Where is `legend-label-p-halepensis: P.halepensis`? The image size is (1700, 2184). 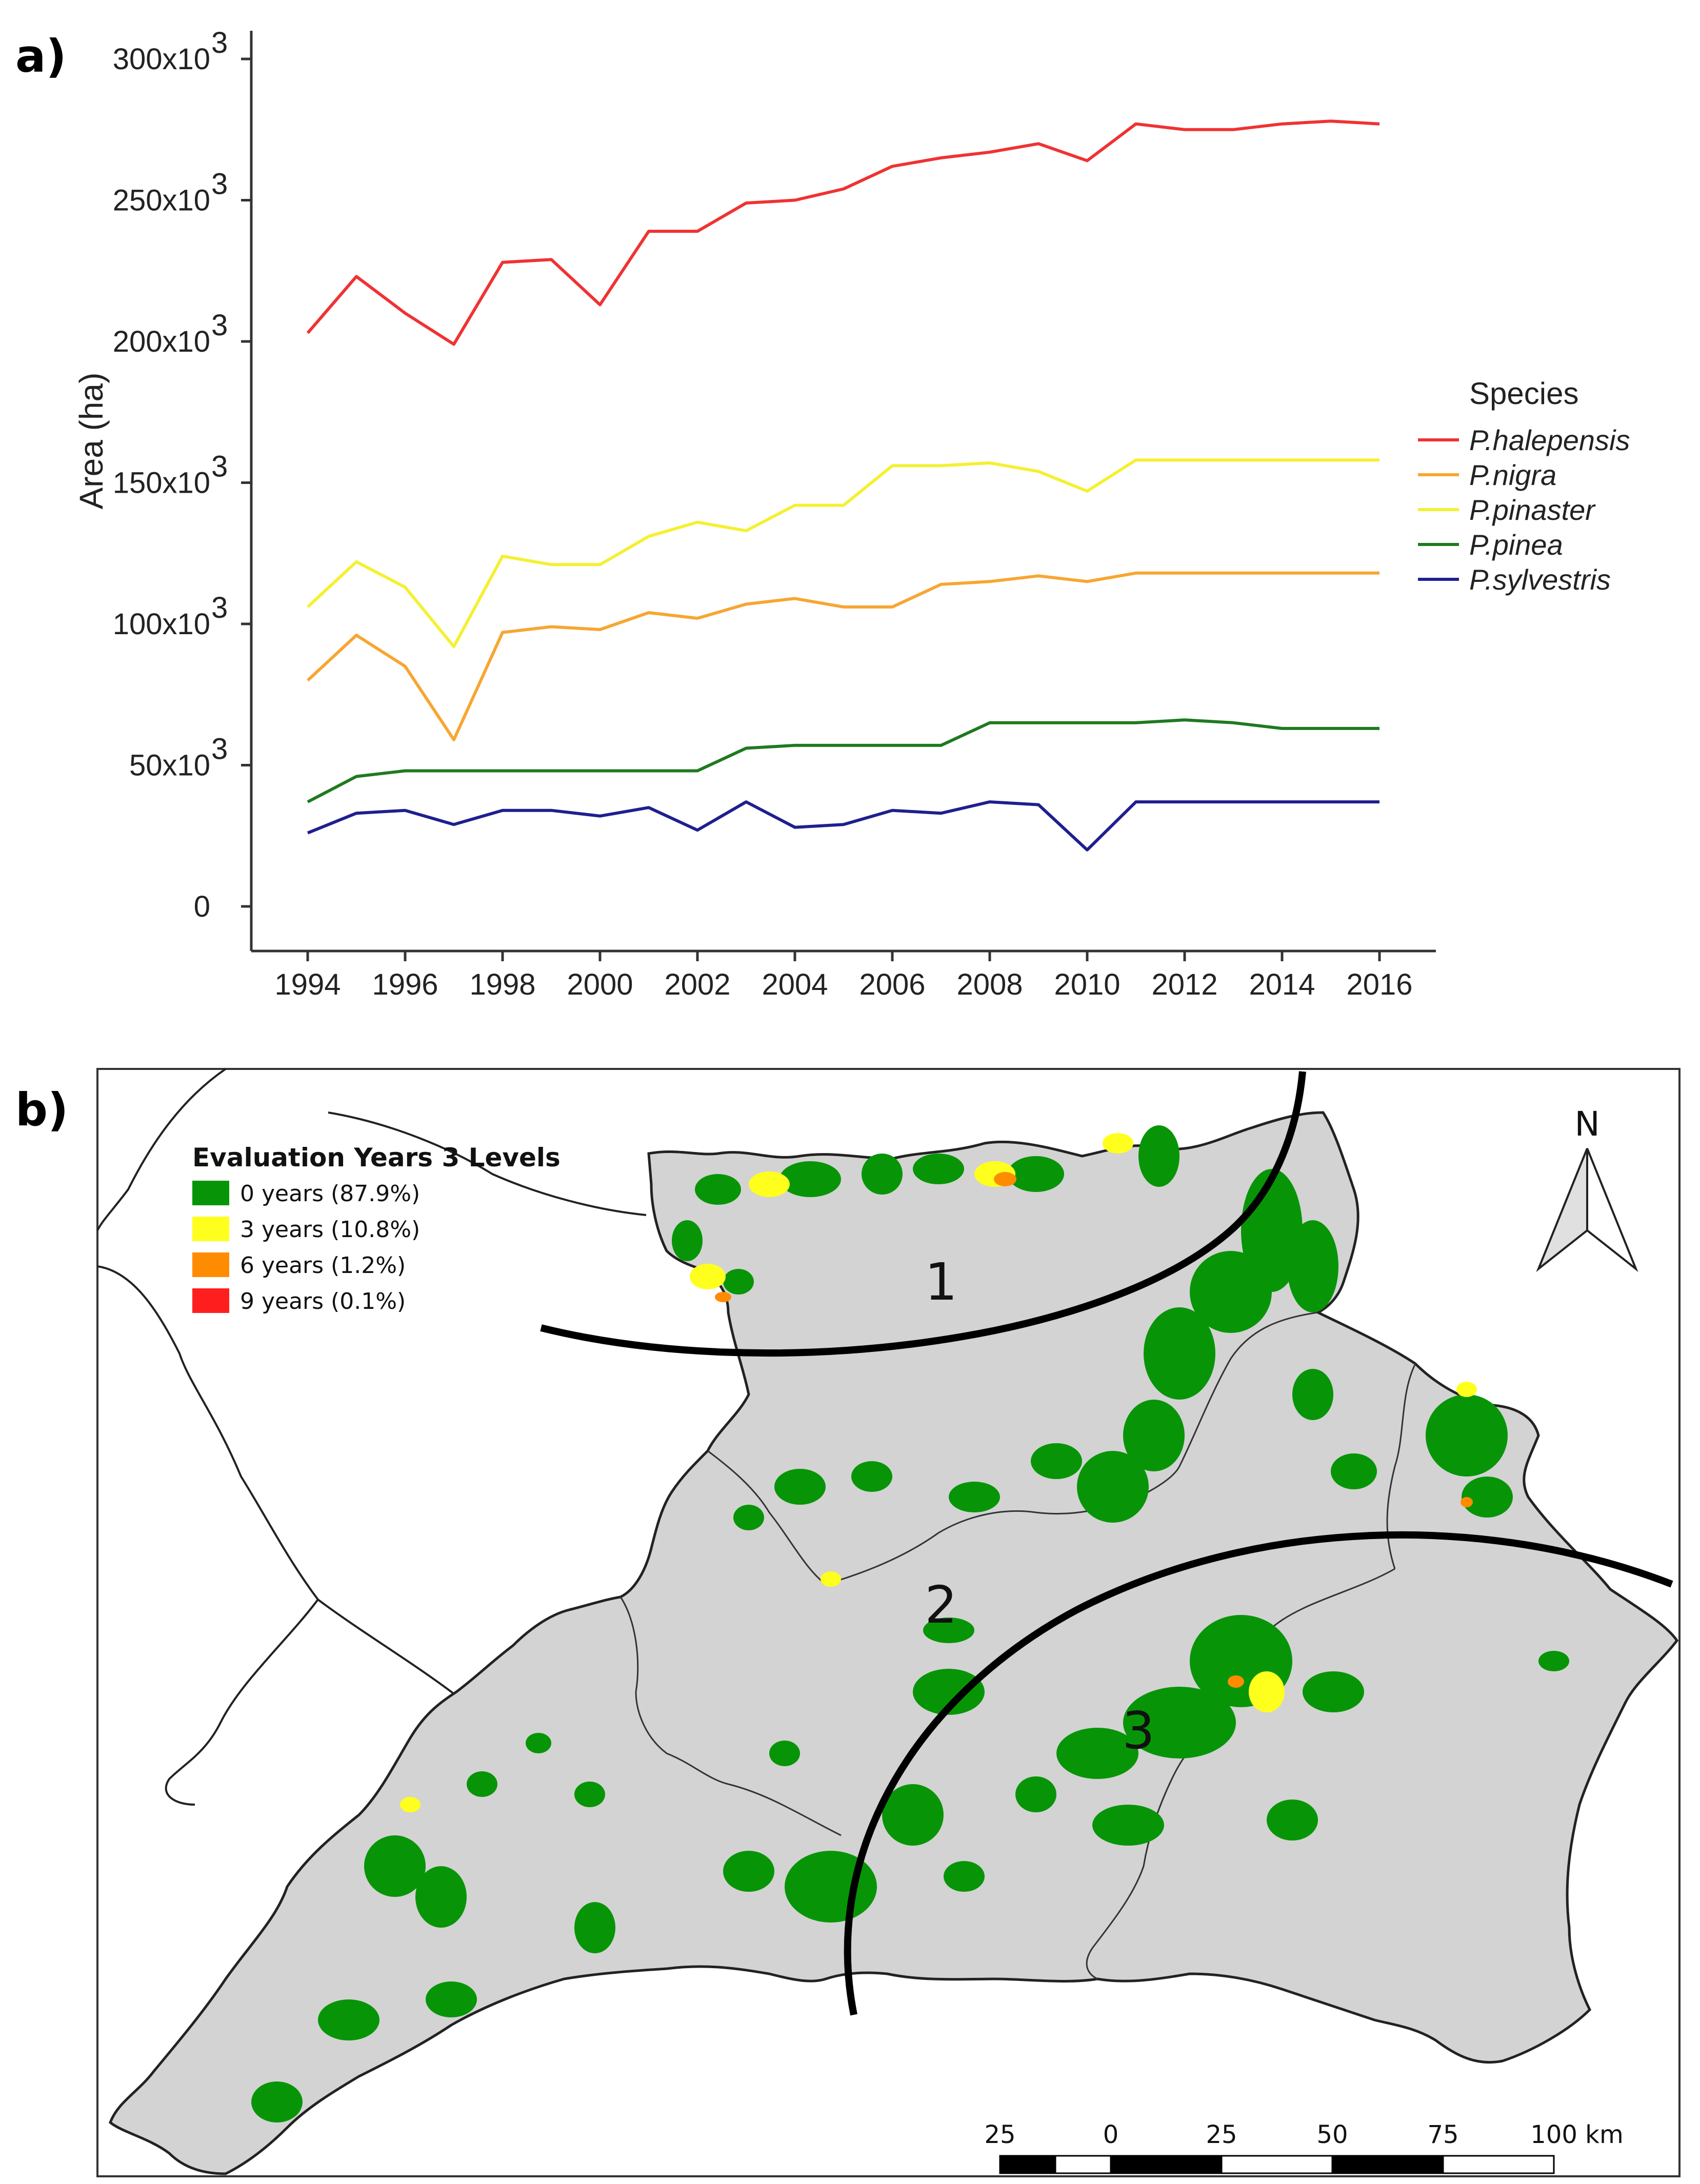
legend-label-p-halepensis: P.halepensis is located at coordinates (1549, 440).